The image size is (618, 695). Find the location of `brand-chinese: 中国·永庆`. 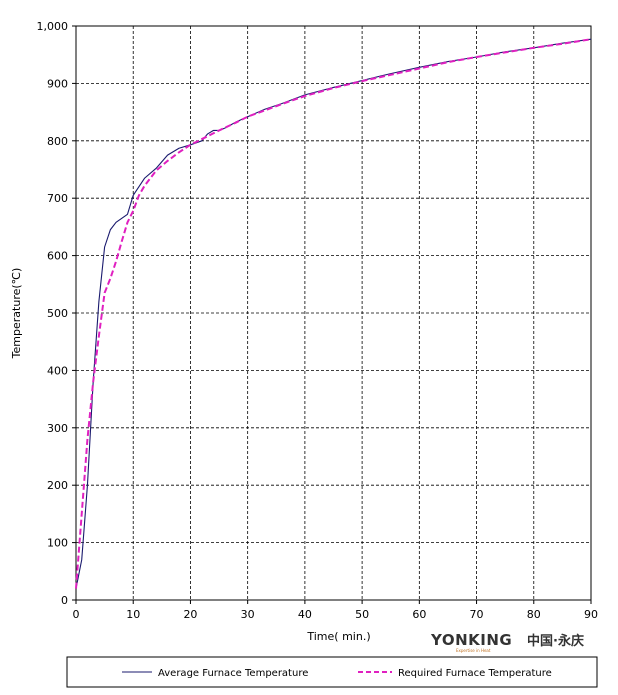

brand-chinese: 中国·永庆 is located at coordinates (555, 641).